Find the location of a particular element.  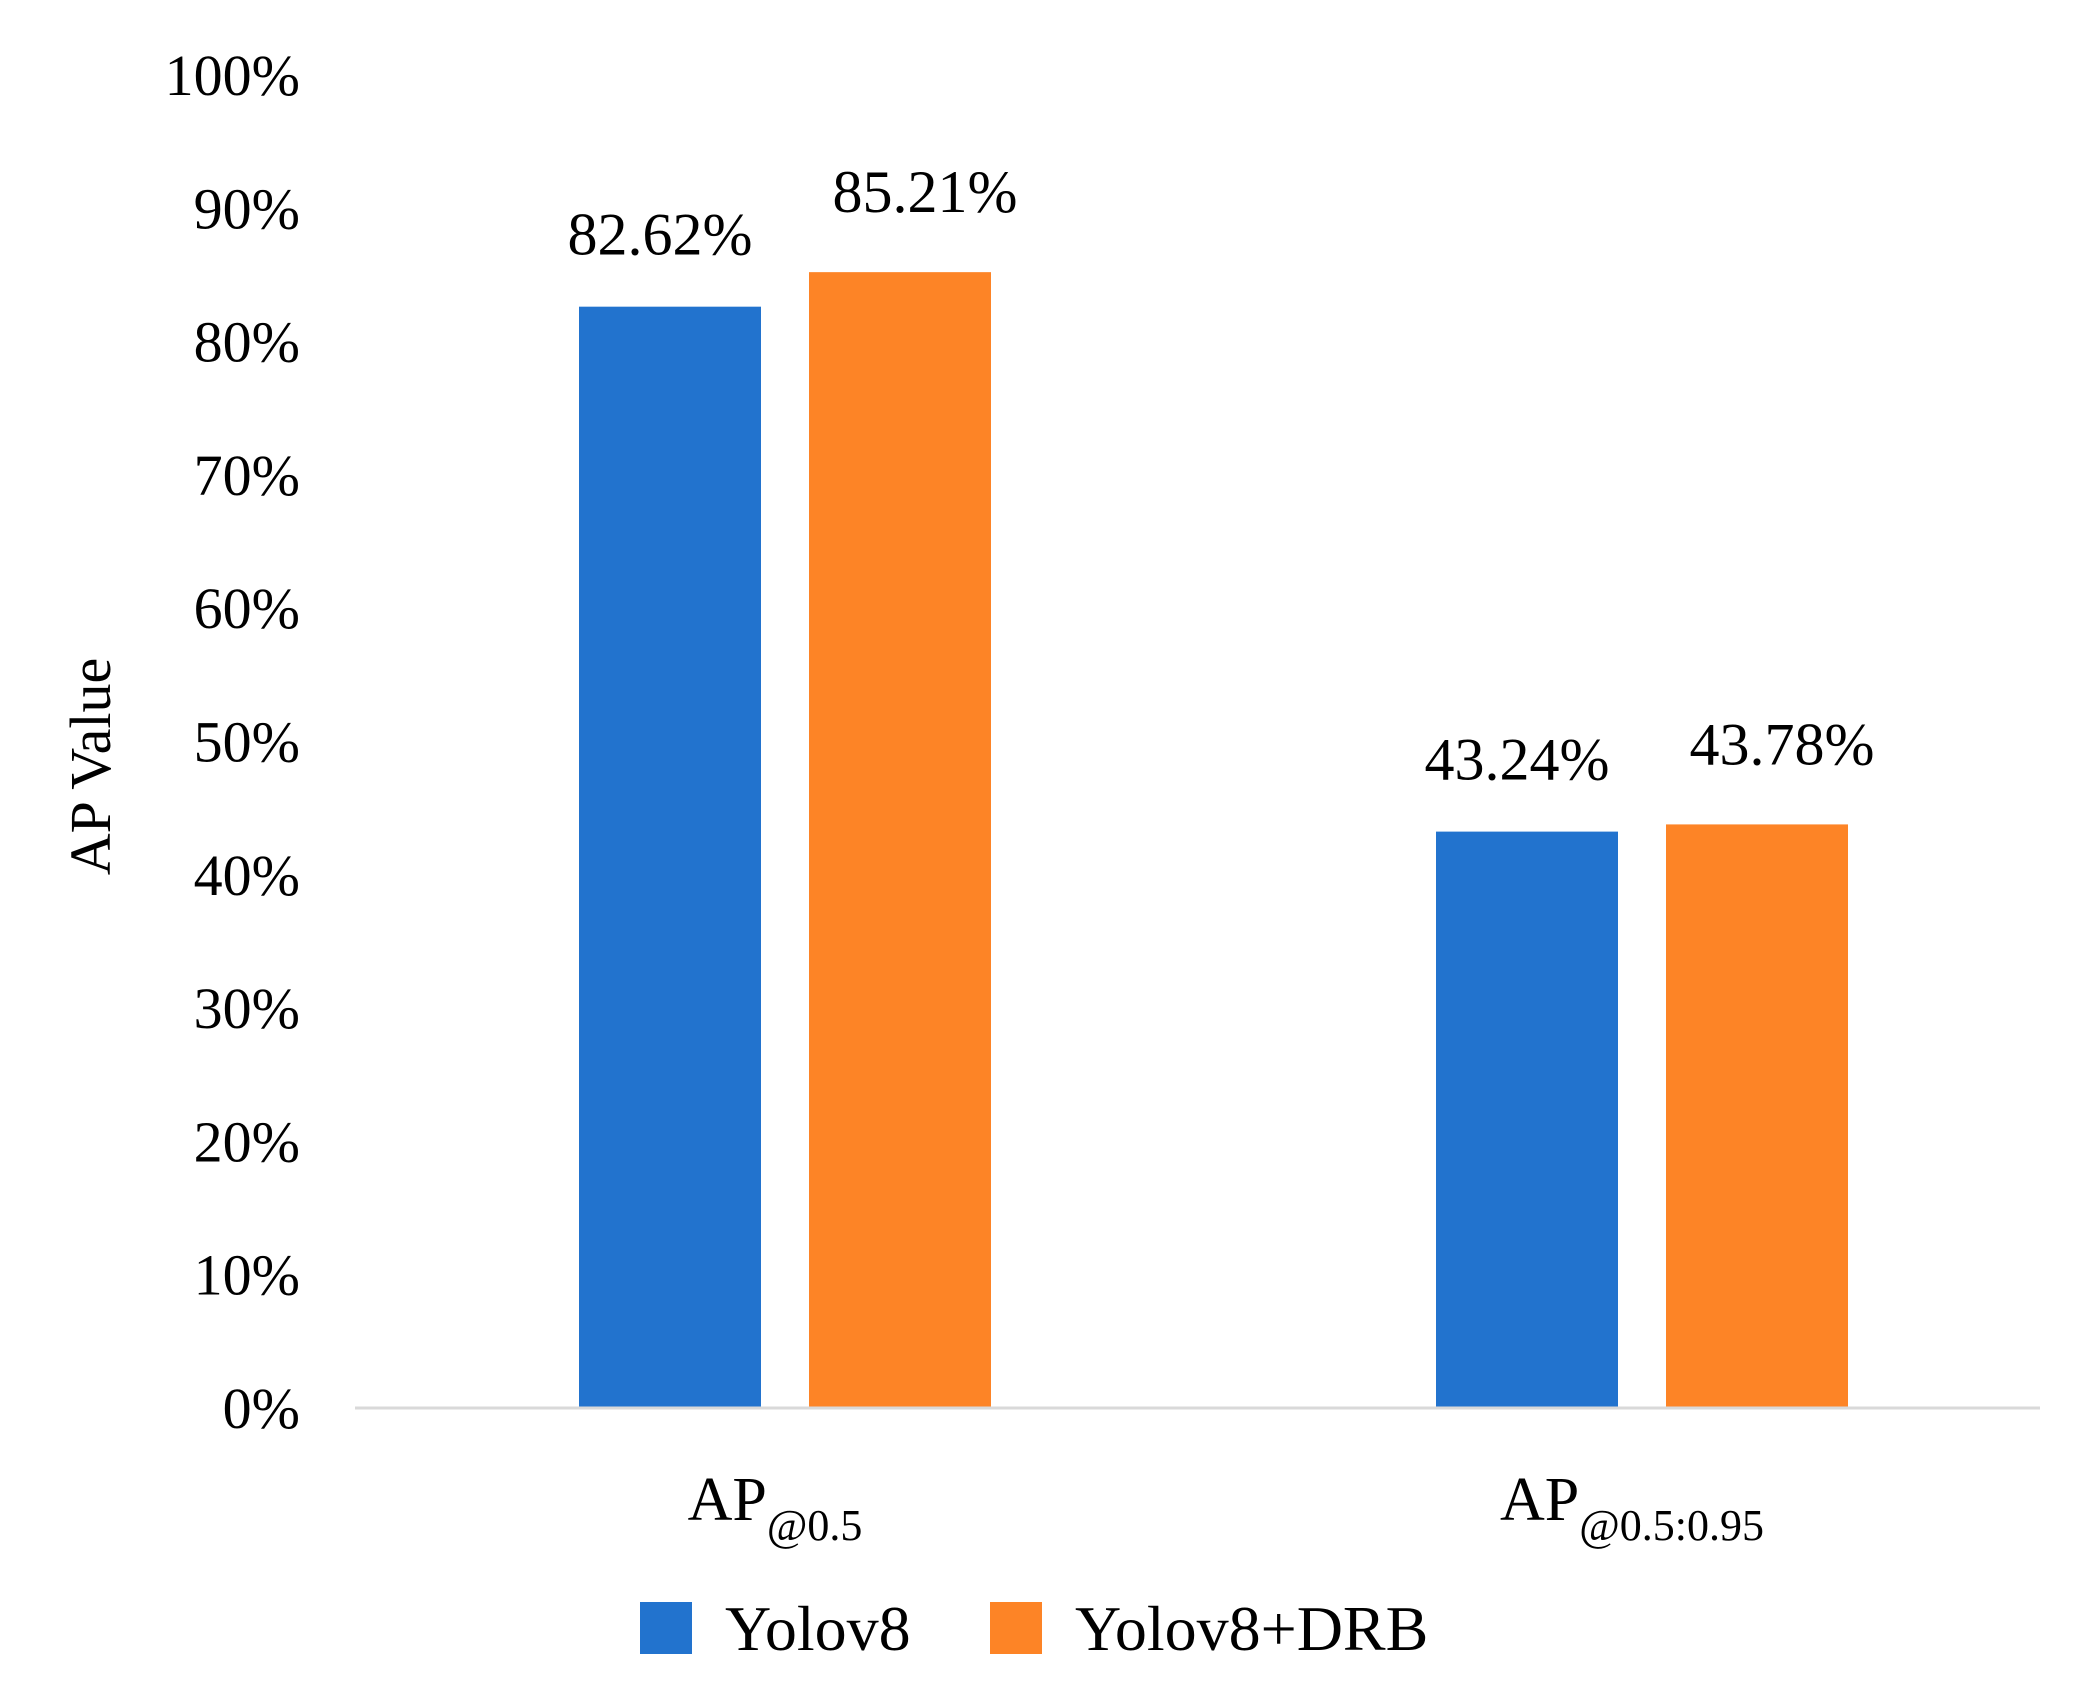

y-tick-label: 10% is located at coordinates (247, 1275).